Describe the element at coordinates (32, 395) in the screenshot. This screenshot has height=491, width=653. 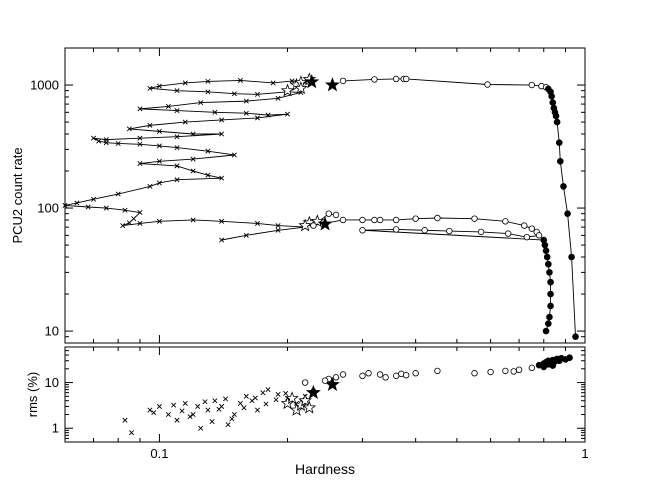
I see `rms-y-axis-label: rms (%)` at that location.